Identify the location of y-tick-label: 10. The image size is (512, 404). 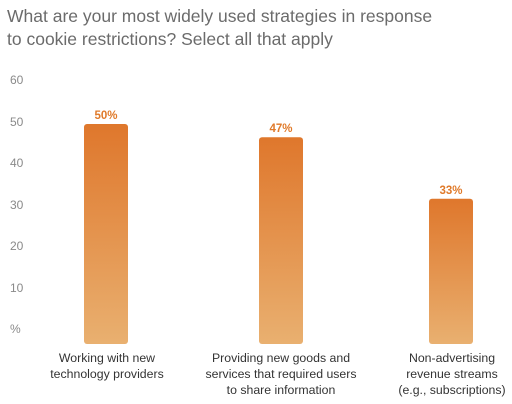
(17, 287).